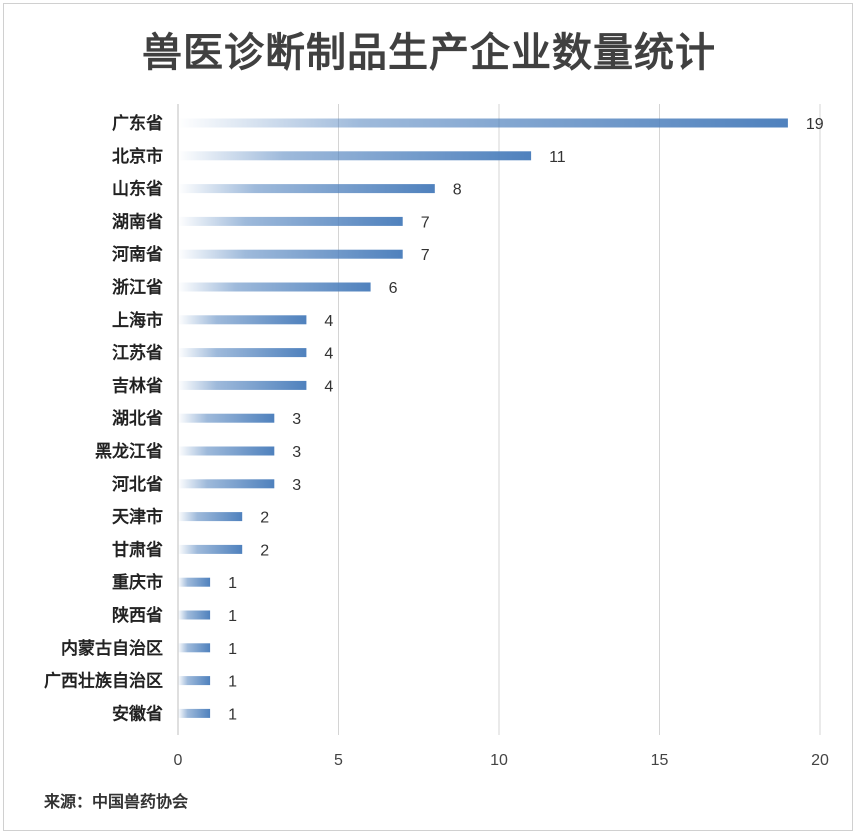  I want to click on bar-江苏省, so click(242, 353).